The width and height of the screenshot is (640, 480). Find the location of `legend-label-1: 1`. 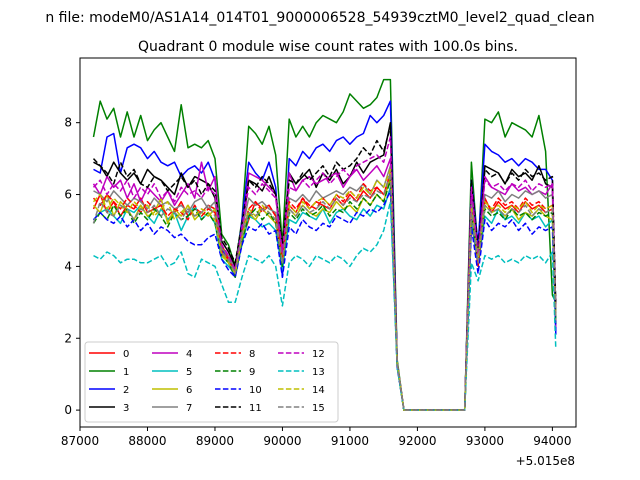

legend-label-1: 1 is located at coordinates (126, 372).